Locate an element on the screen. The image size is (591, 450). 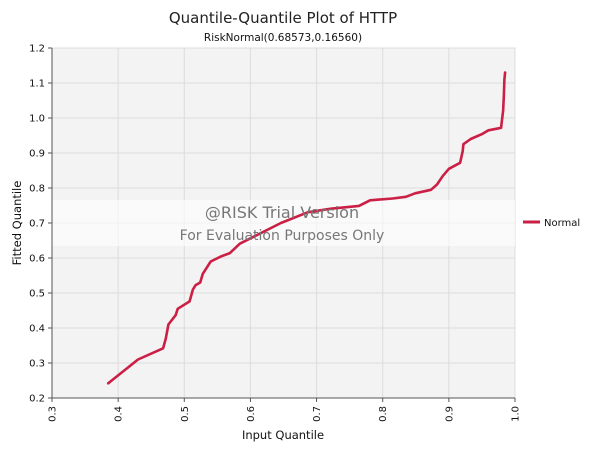
y-tick-label: 0.2 is located at coordinates (37, 399).